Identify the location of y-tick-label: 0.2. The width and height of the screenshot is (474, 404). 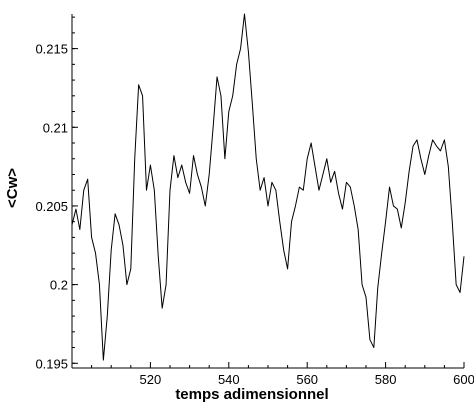
(59, 285).